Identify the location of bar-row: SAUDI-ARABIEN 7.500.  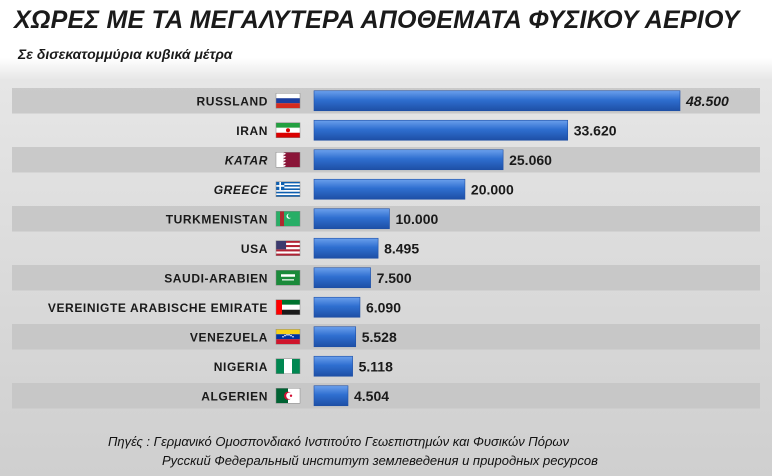
(288, 278).